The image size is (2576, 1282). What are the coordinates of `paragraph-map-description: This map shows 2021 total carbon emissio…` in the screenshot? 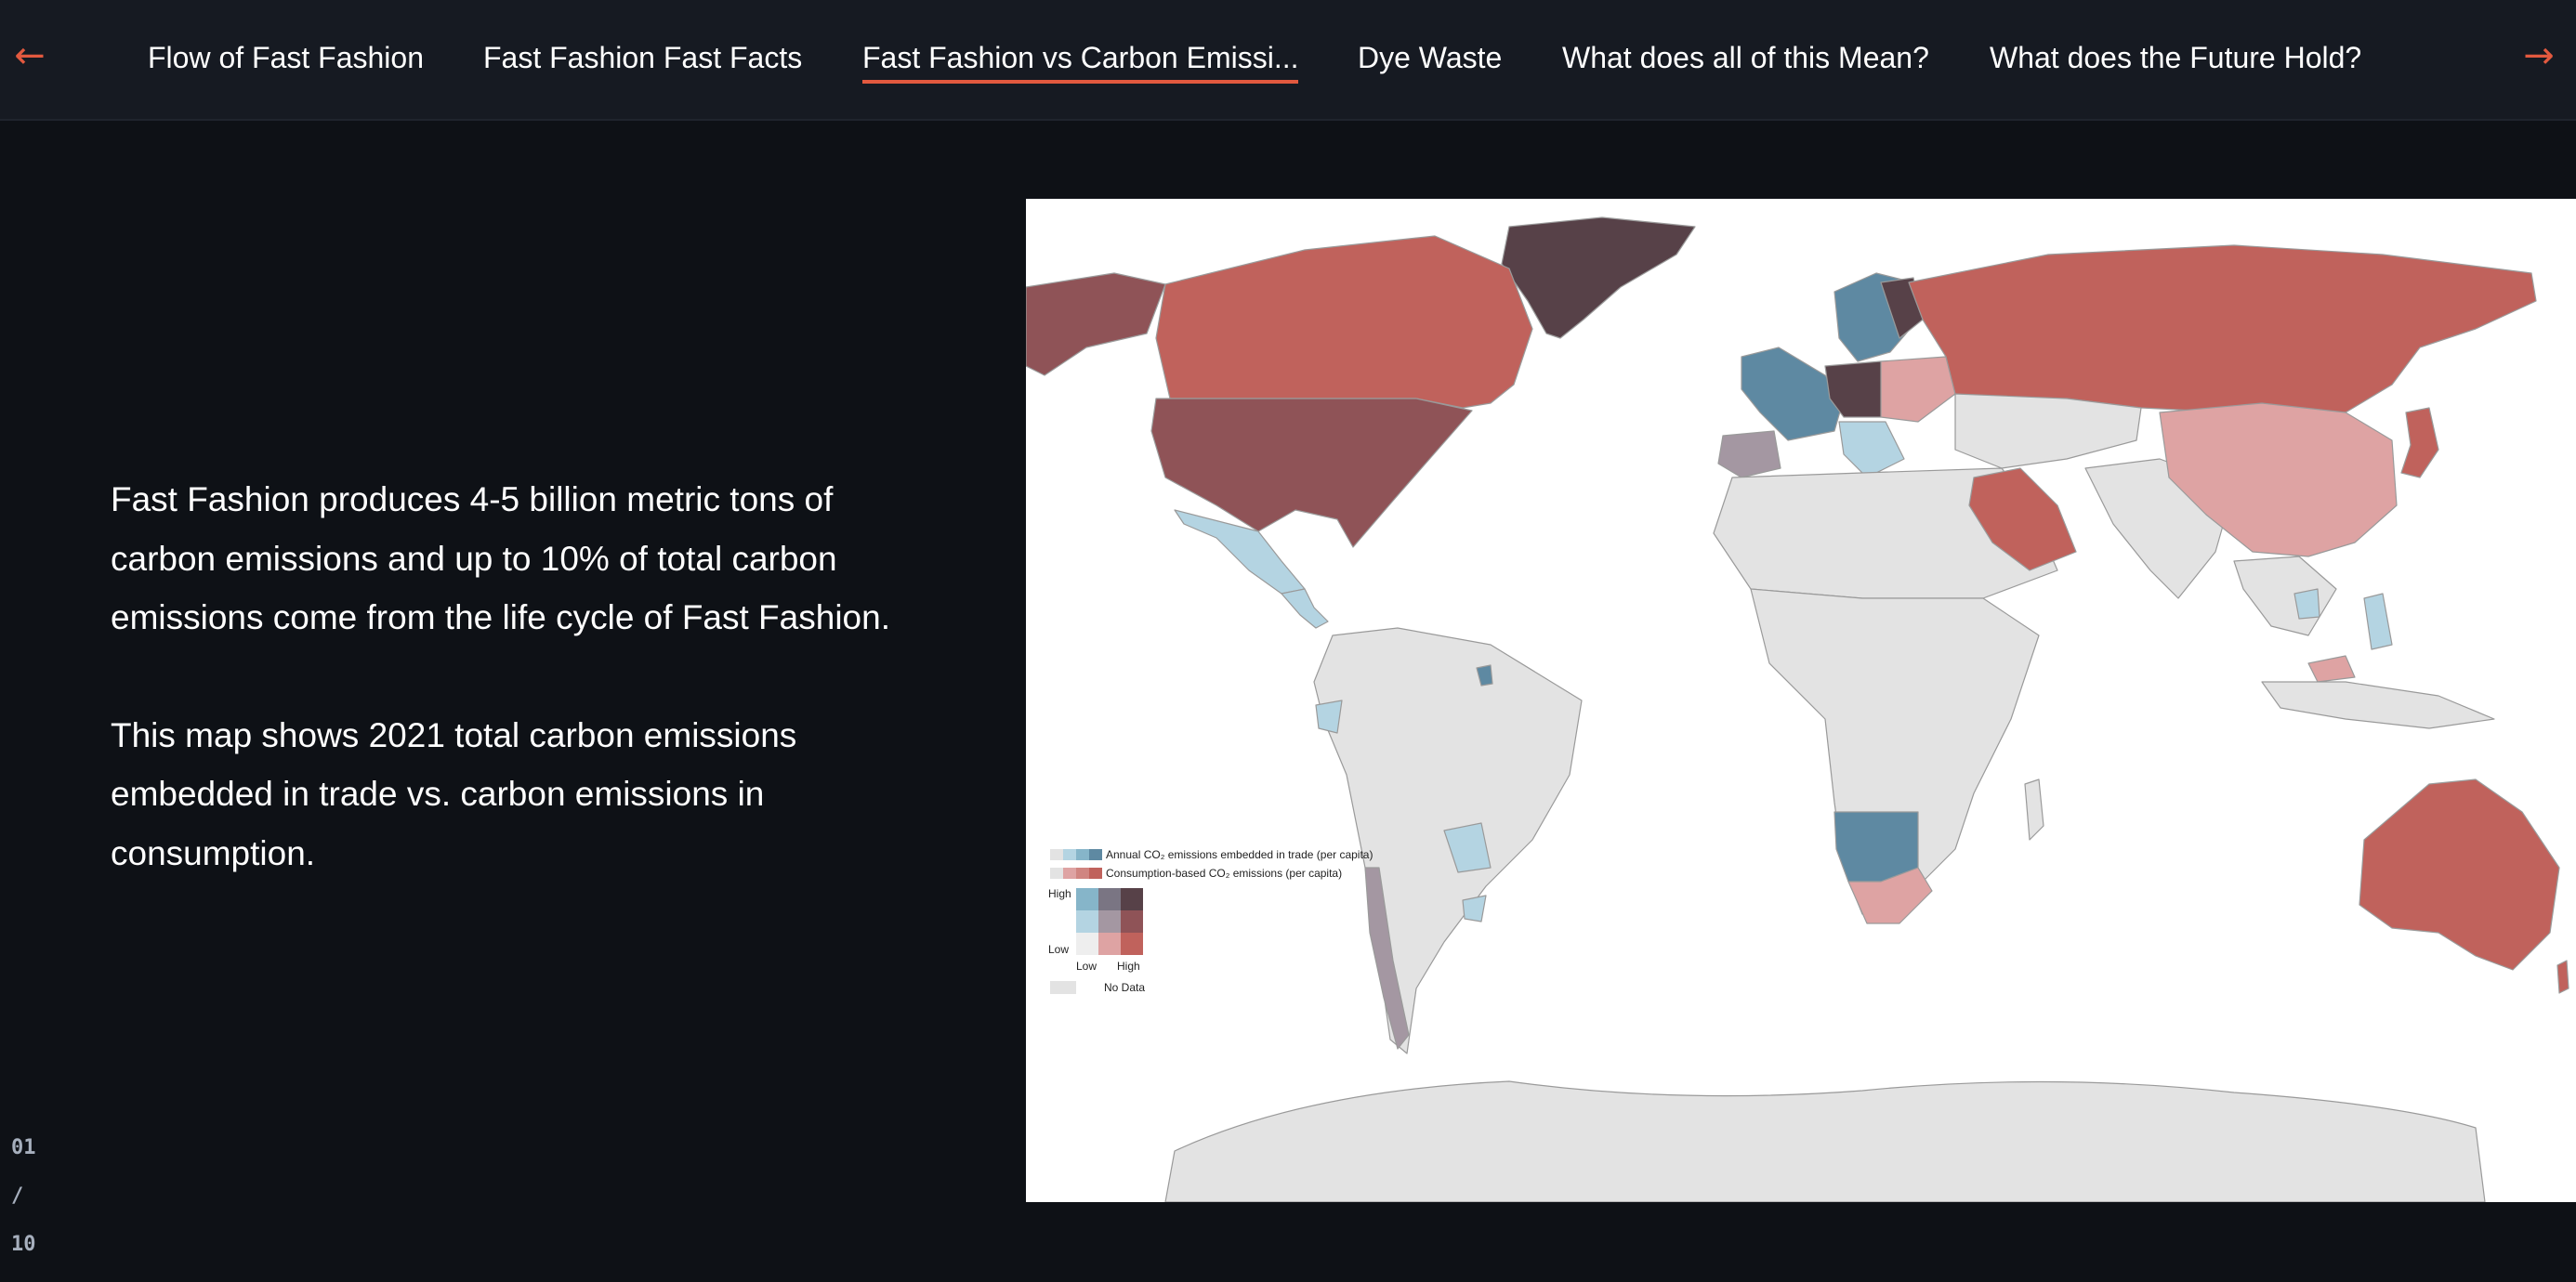 It's located at (454, 794).